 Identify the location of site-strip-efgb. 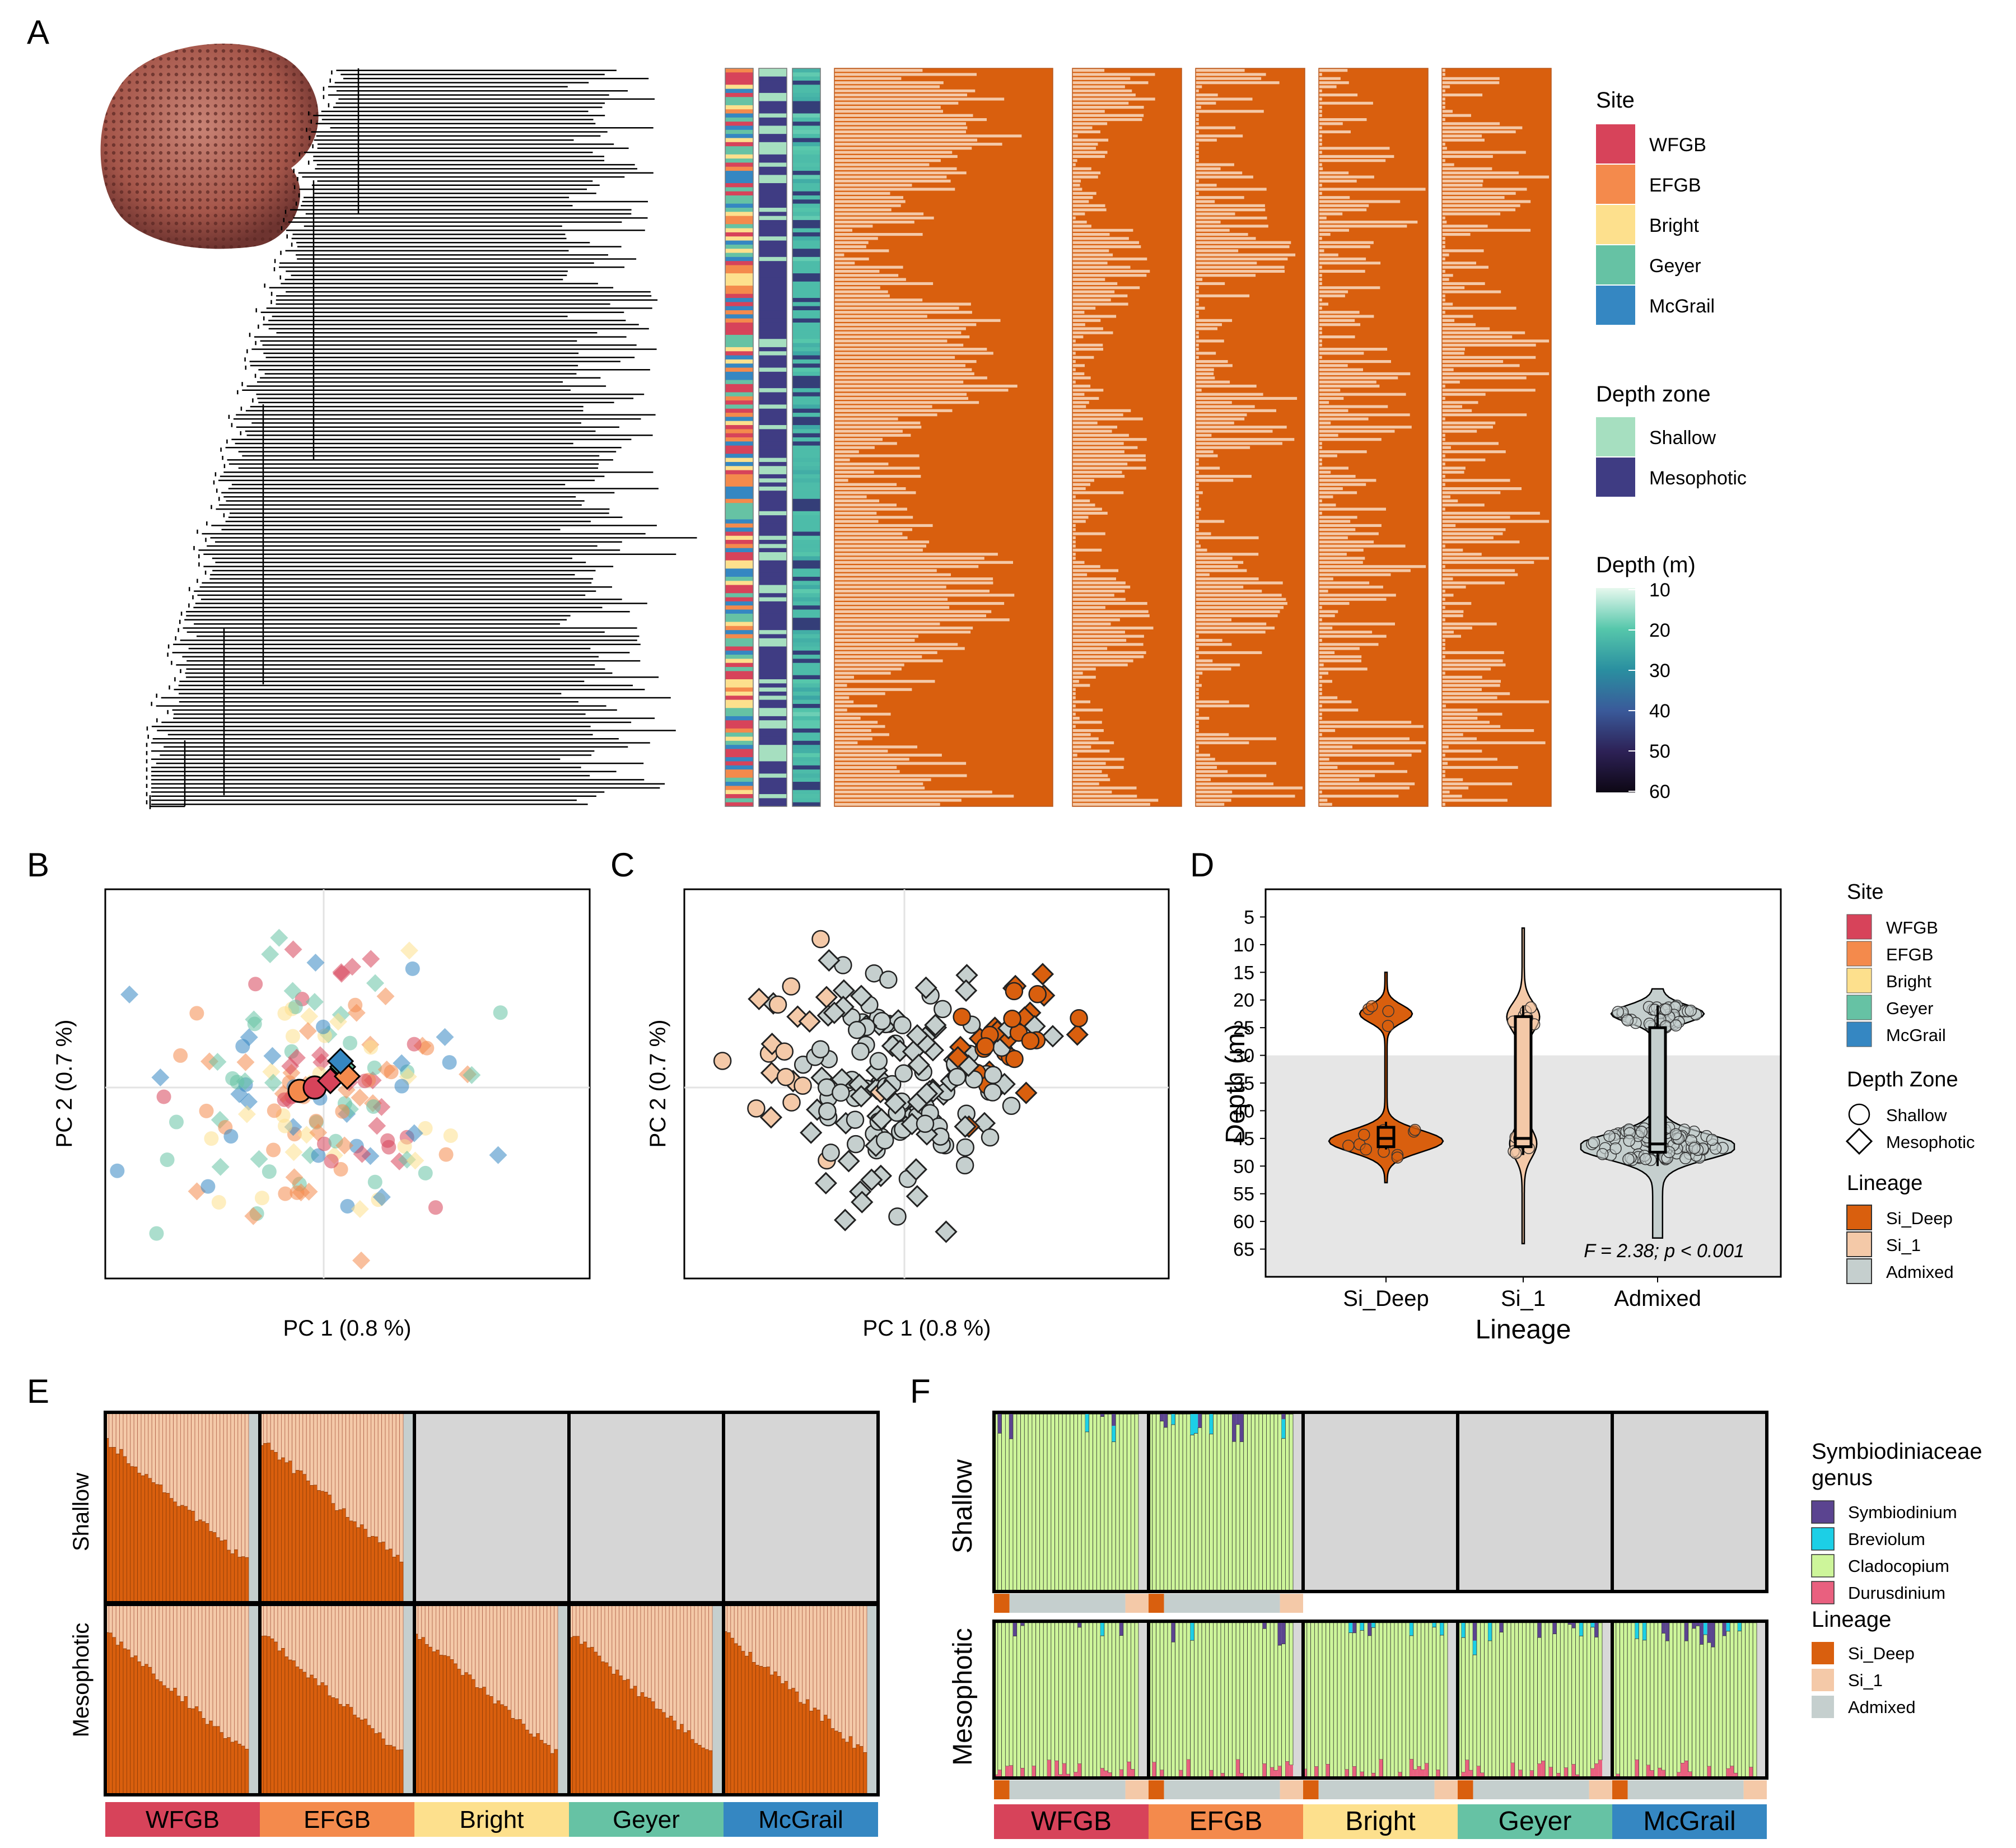
(337, 1820).